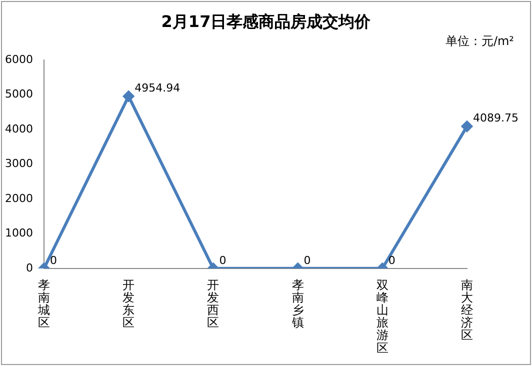 The image size is (532, 366). Describe the element at coordinates (479, 41) in the screenshot. I see `text: 单位：元/m²` at that location.